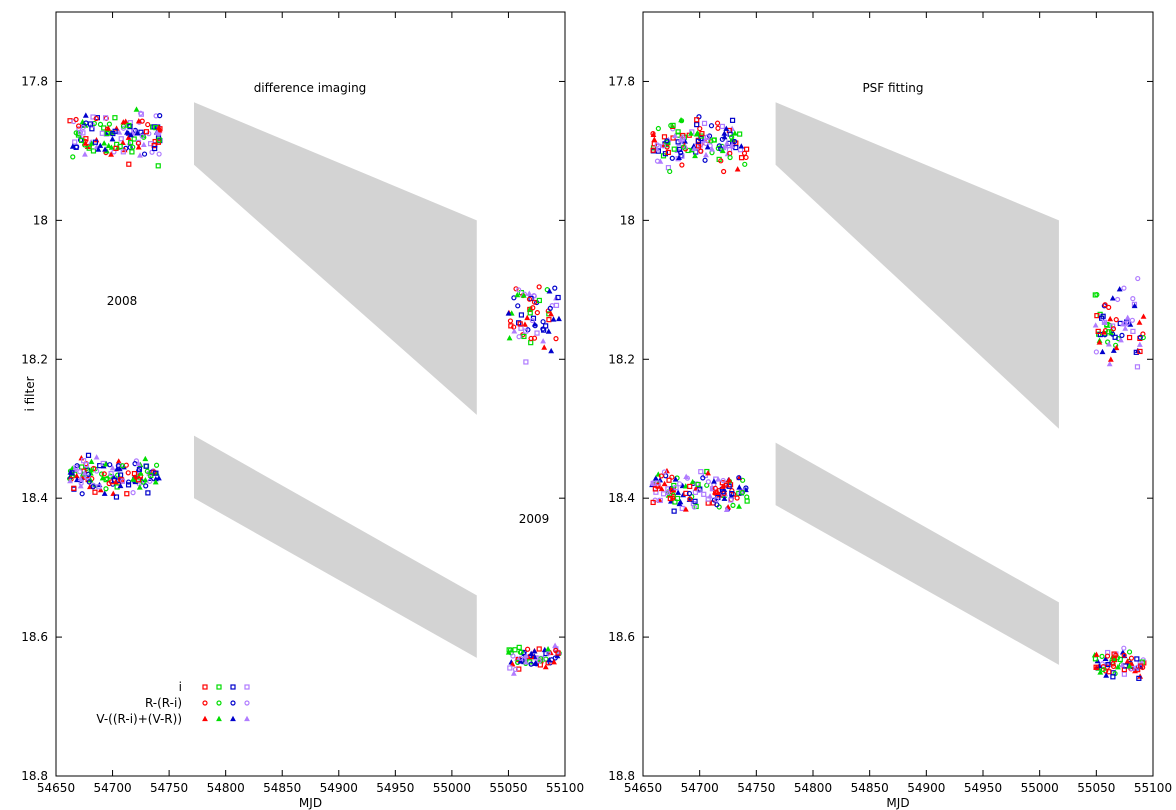 This screenshot has width=1176, height=810. I want to click on y-tick-label: 17.8, so click(621, 81).